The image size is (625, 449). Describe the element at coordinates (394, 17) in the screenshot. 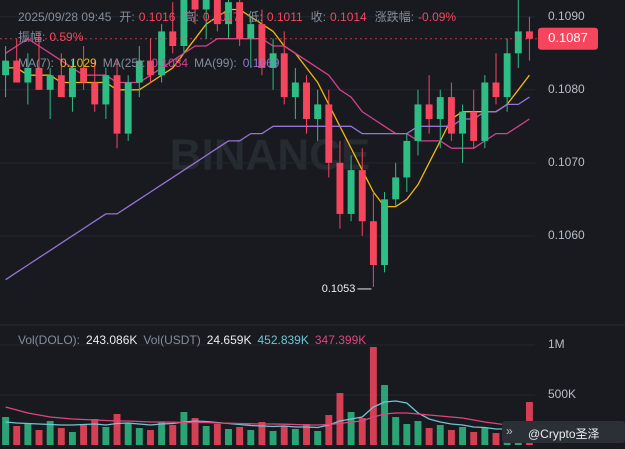

I see `field-name: 涨跌幅:` at that location.